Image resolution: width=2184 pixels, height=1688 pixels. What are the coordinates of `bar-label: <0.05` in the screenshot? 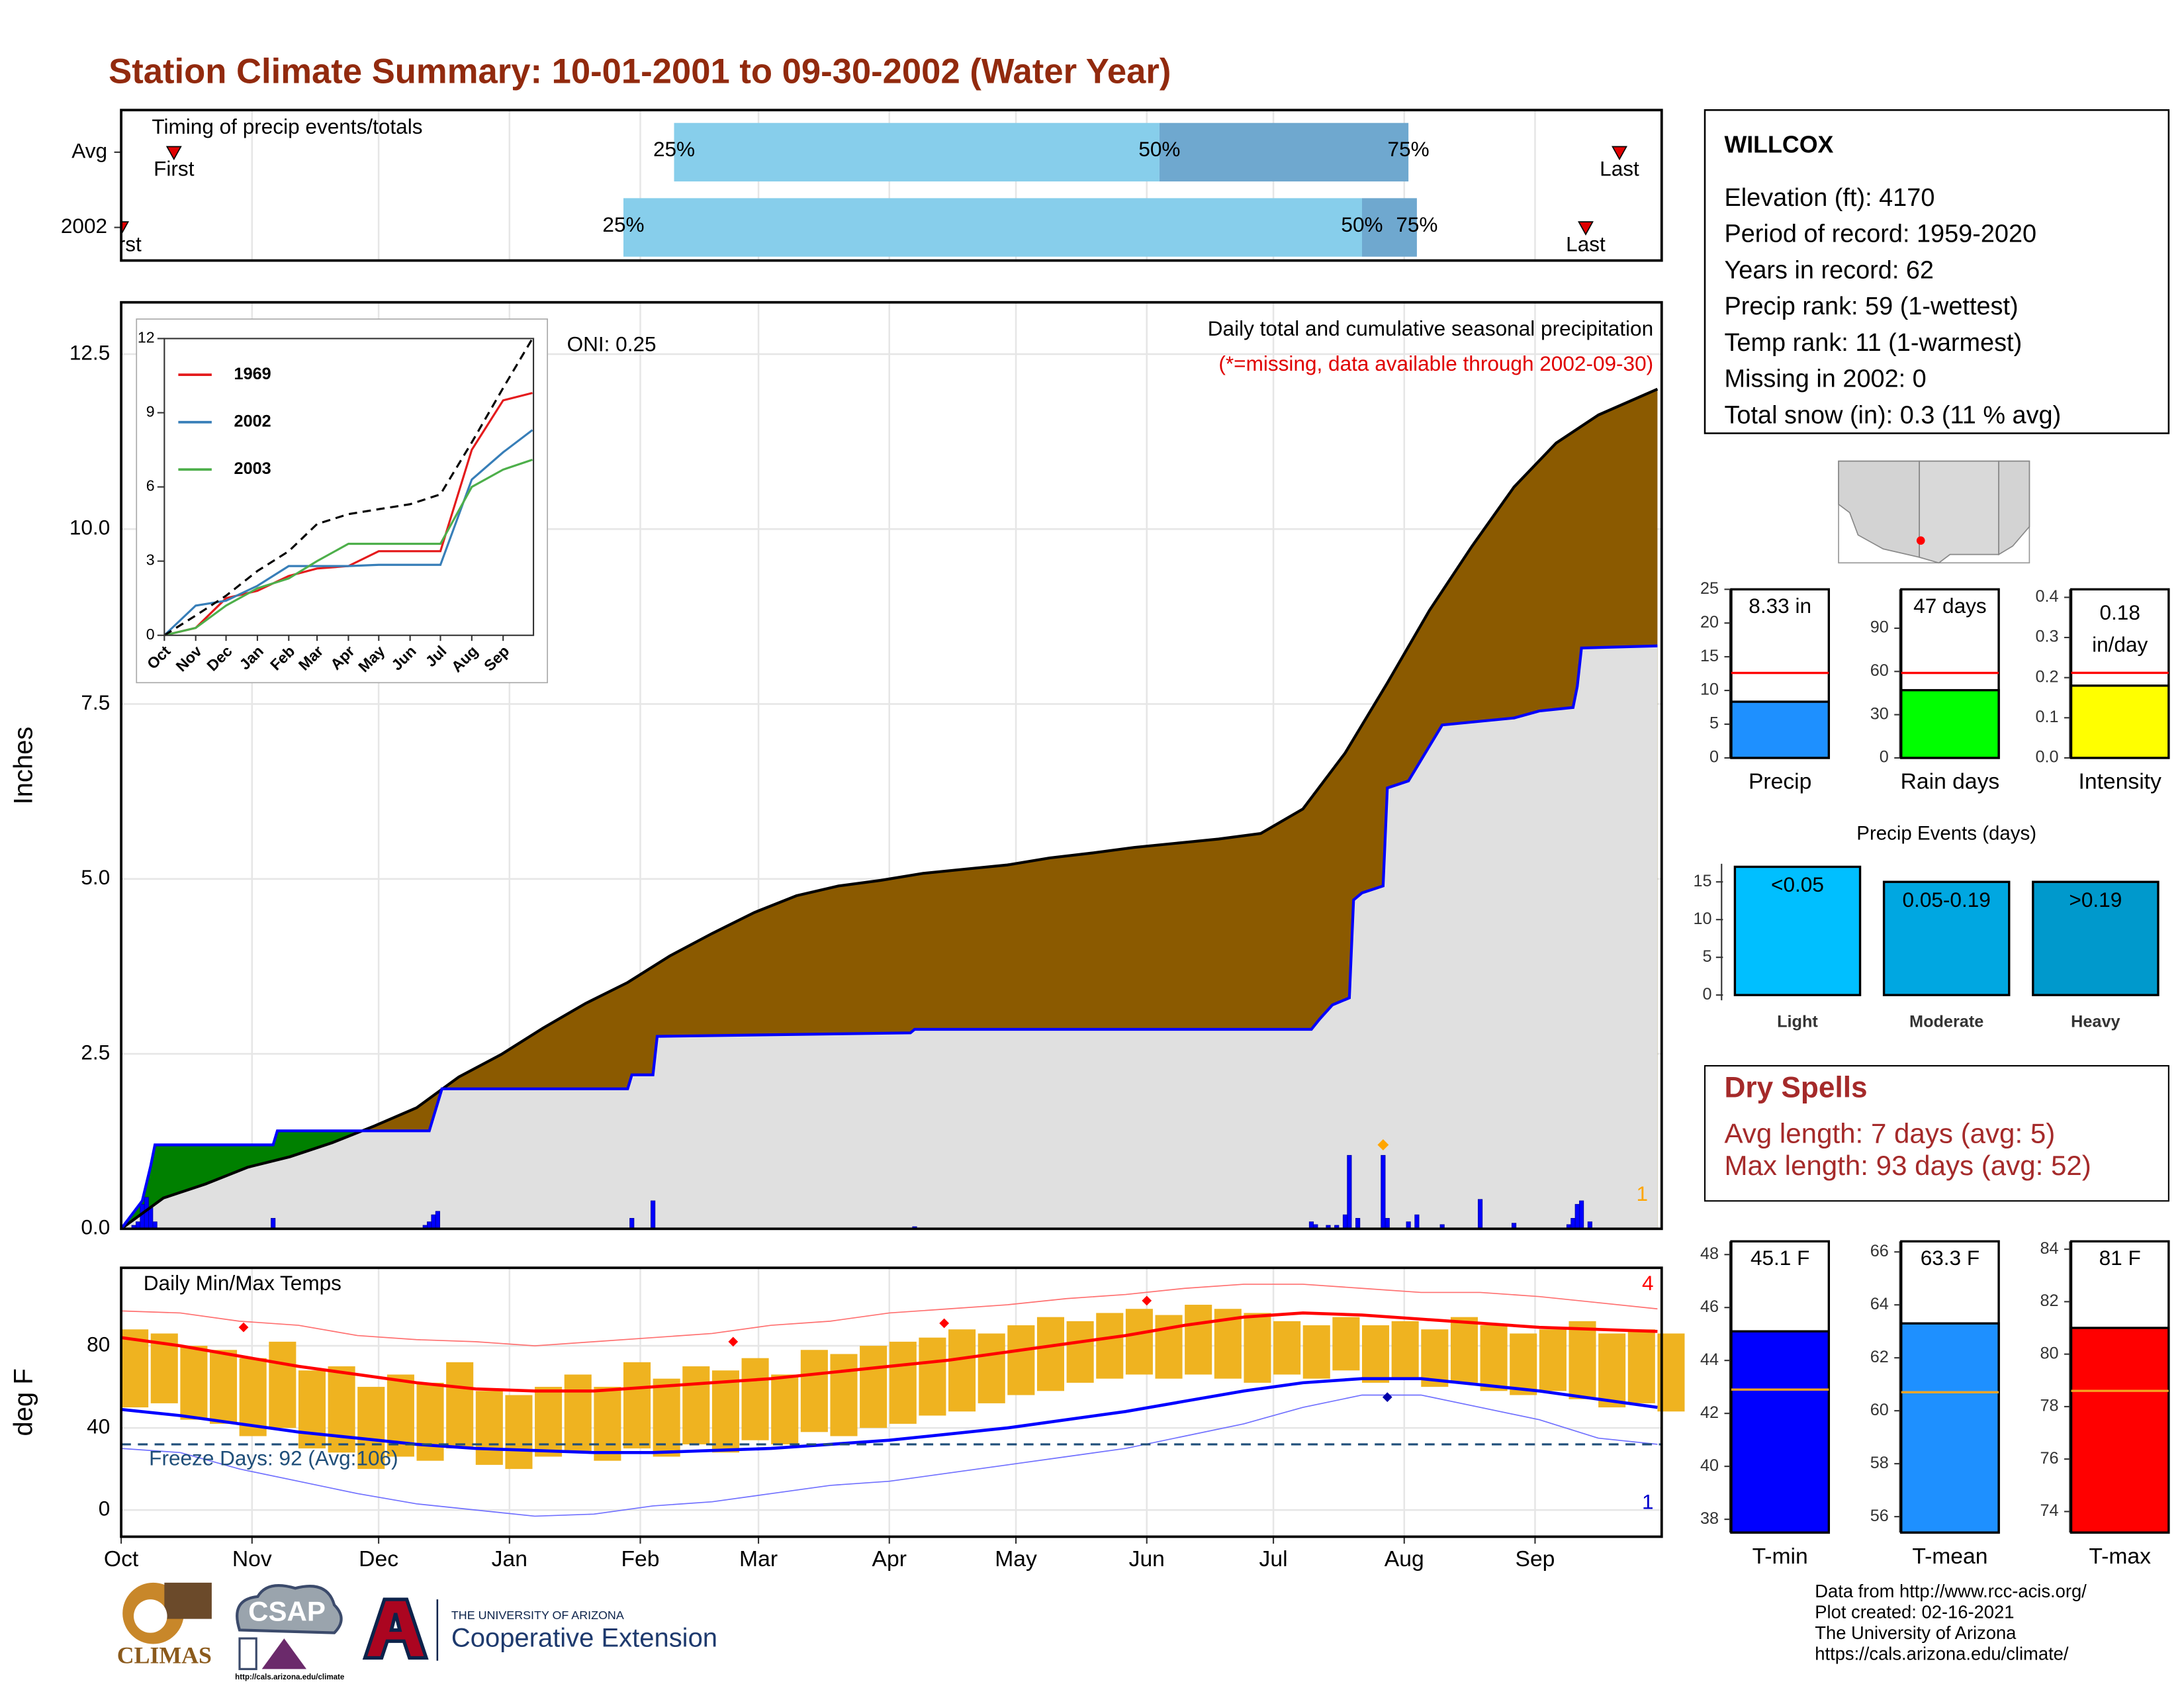 It's located at (1797, 884).